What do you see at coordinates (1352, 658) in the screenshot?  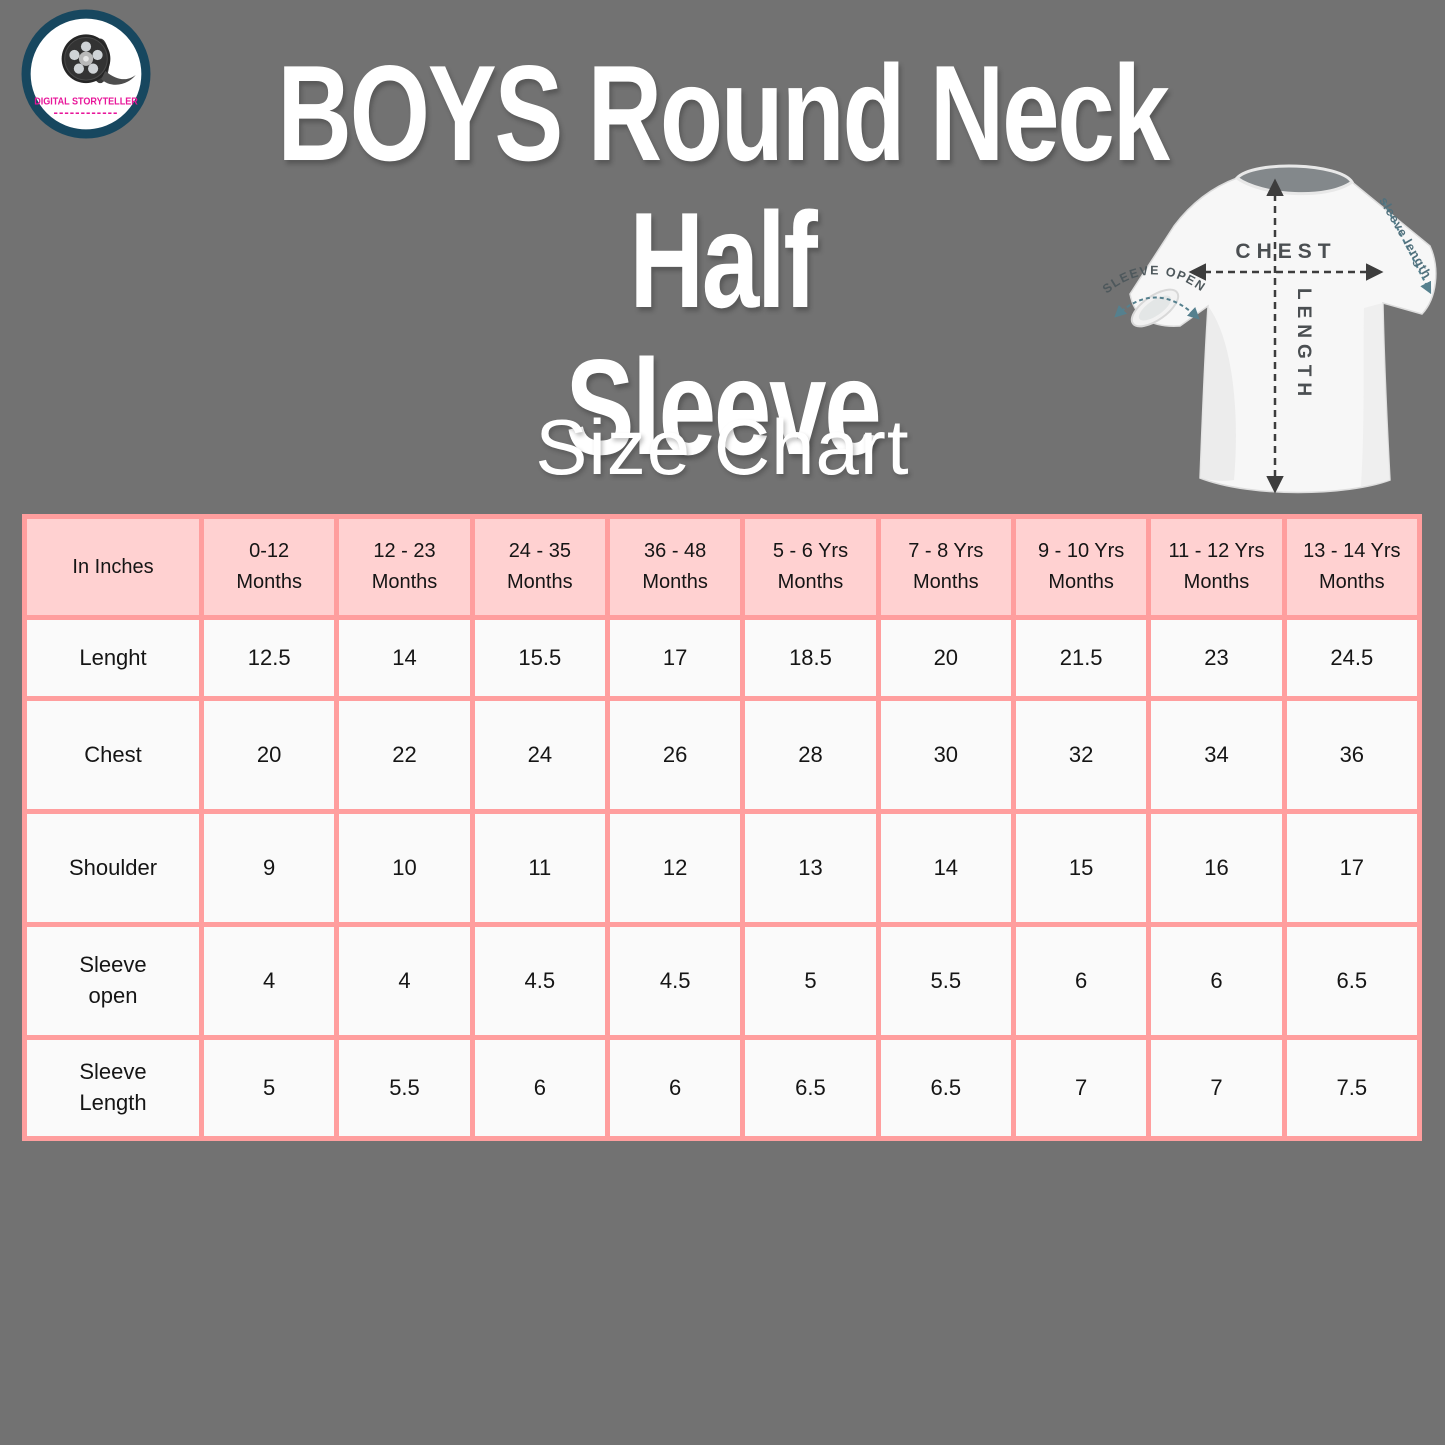 I see `size-value-cell: 24.5` at bounding box center [1352, 658].